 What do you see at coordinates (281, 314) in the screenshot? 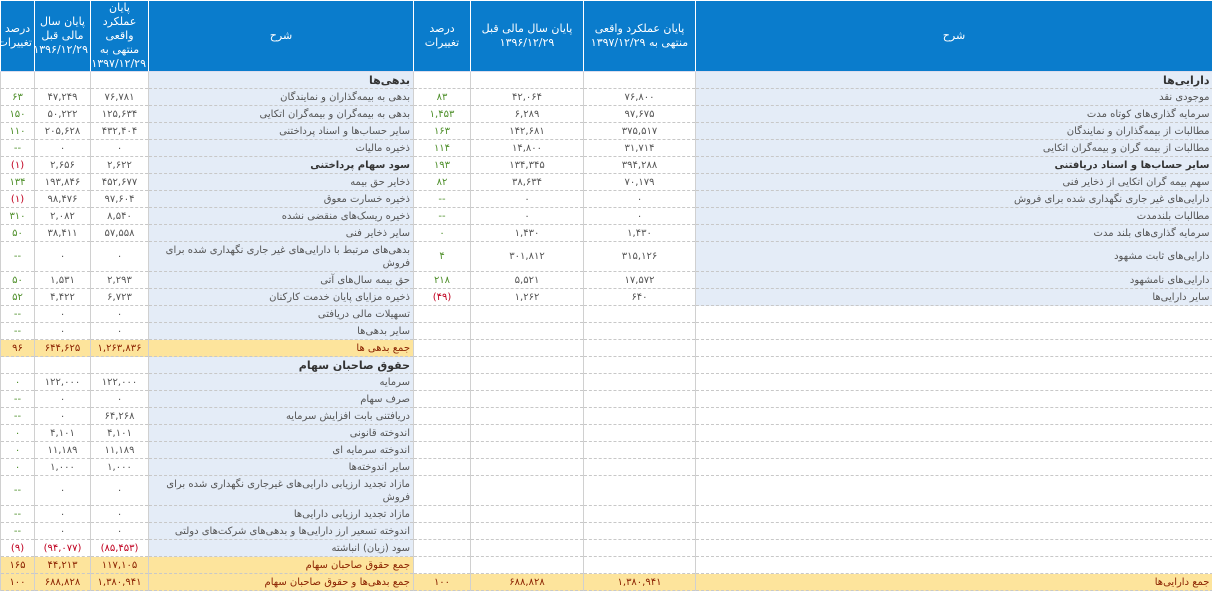
I see `liabilities-desc-cell: تسهیلات مالی دریافتی` at bounding box center [281, 314].